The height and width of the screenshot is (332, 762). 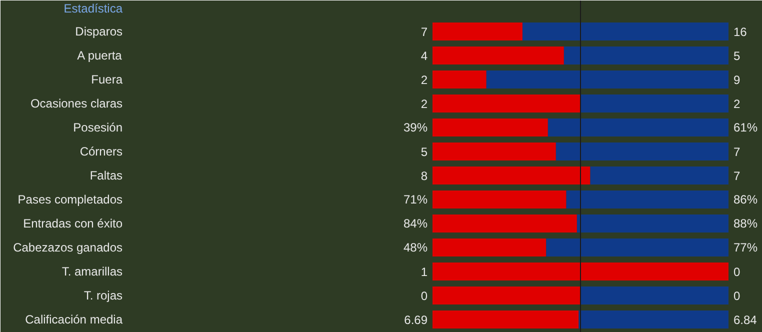 What do you see at coordinates (746, 199) in the screenshot?
I see `text: 86%` at bounding box center [746, 199].